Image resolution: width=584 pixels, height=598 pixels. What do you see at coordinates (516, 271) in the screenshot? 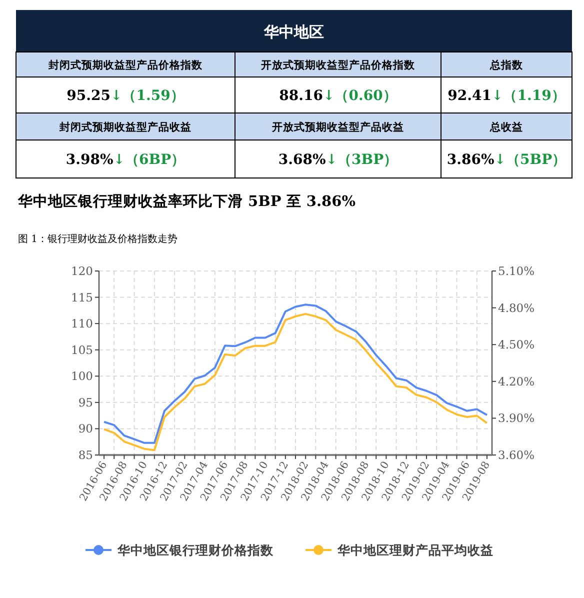
I see `y2-tick-label: 5.10%` at bounding box center [516, 271].